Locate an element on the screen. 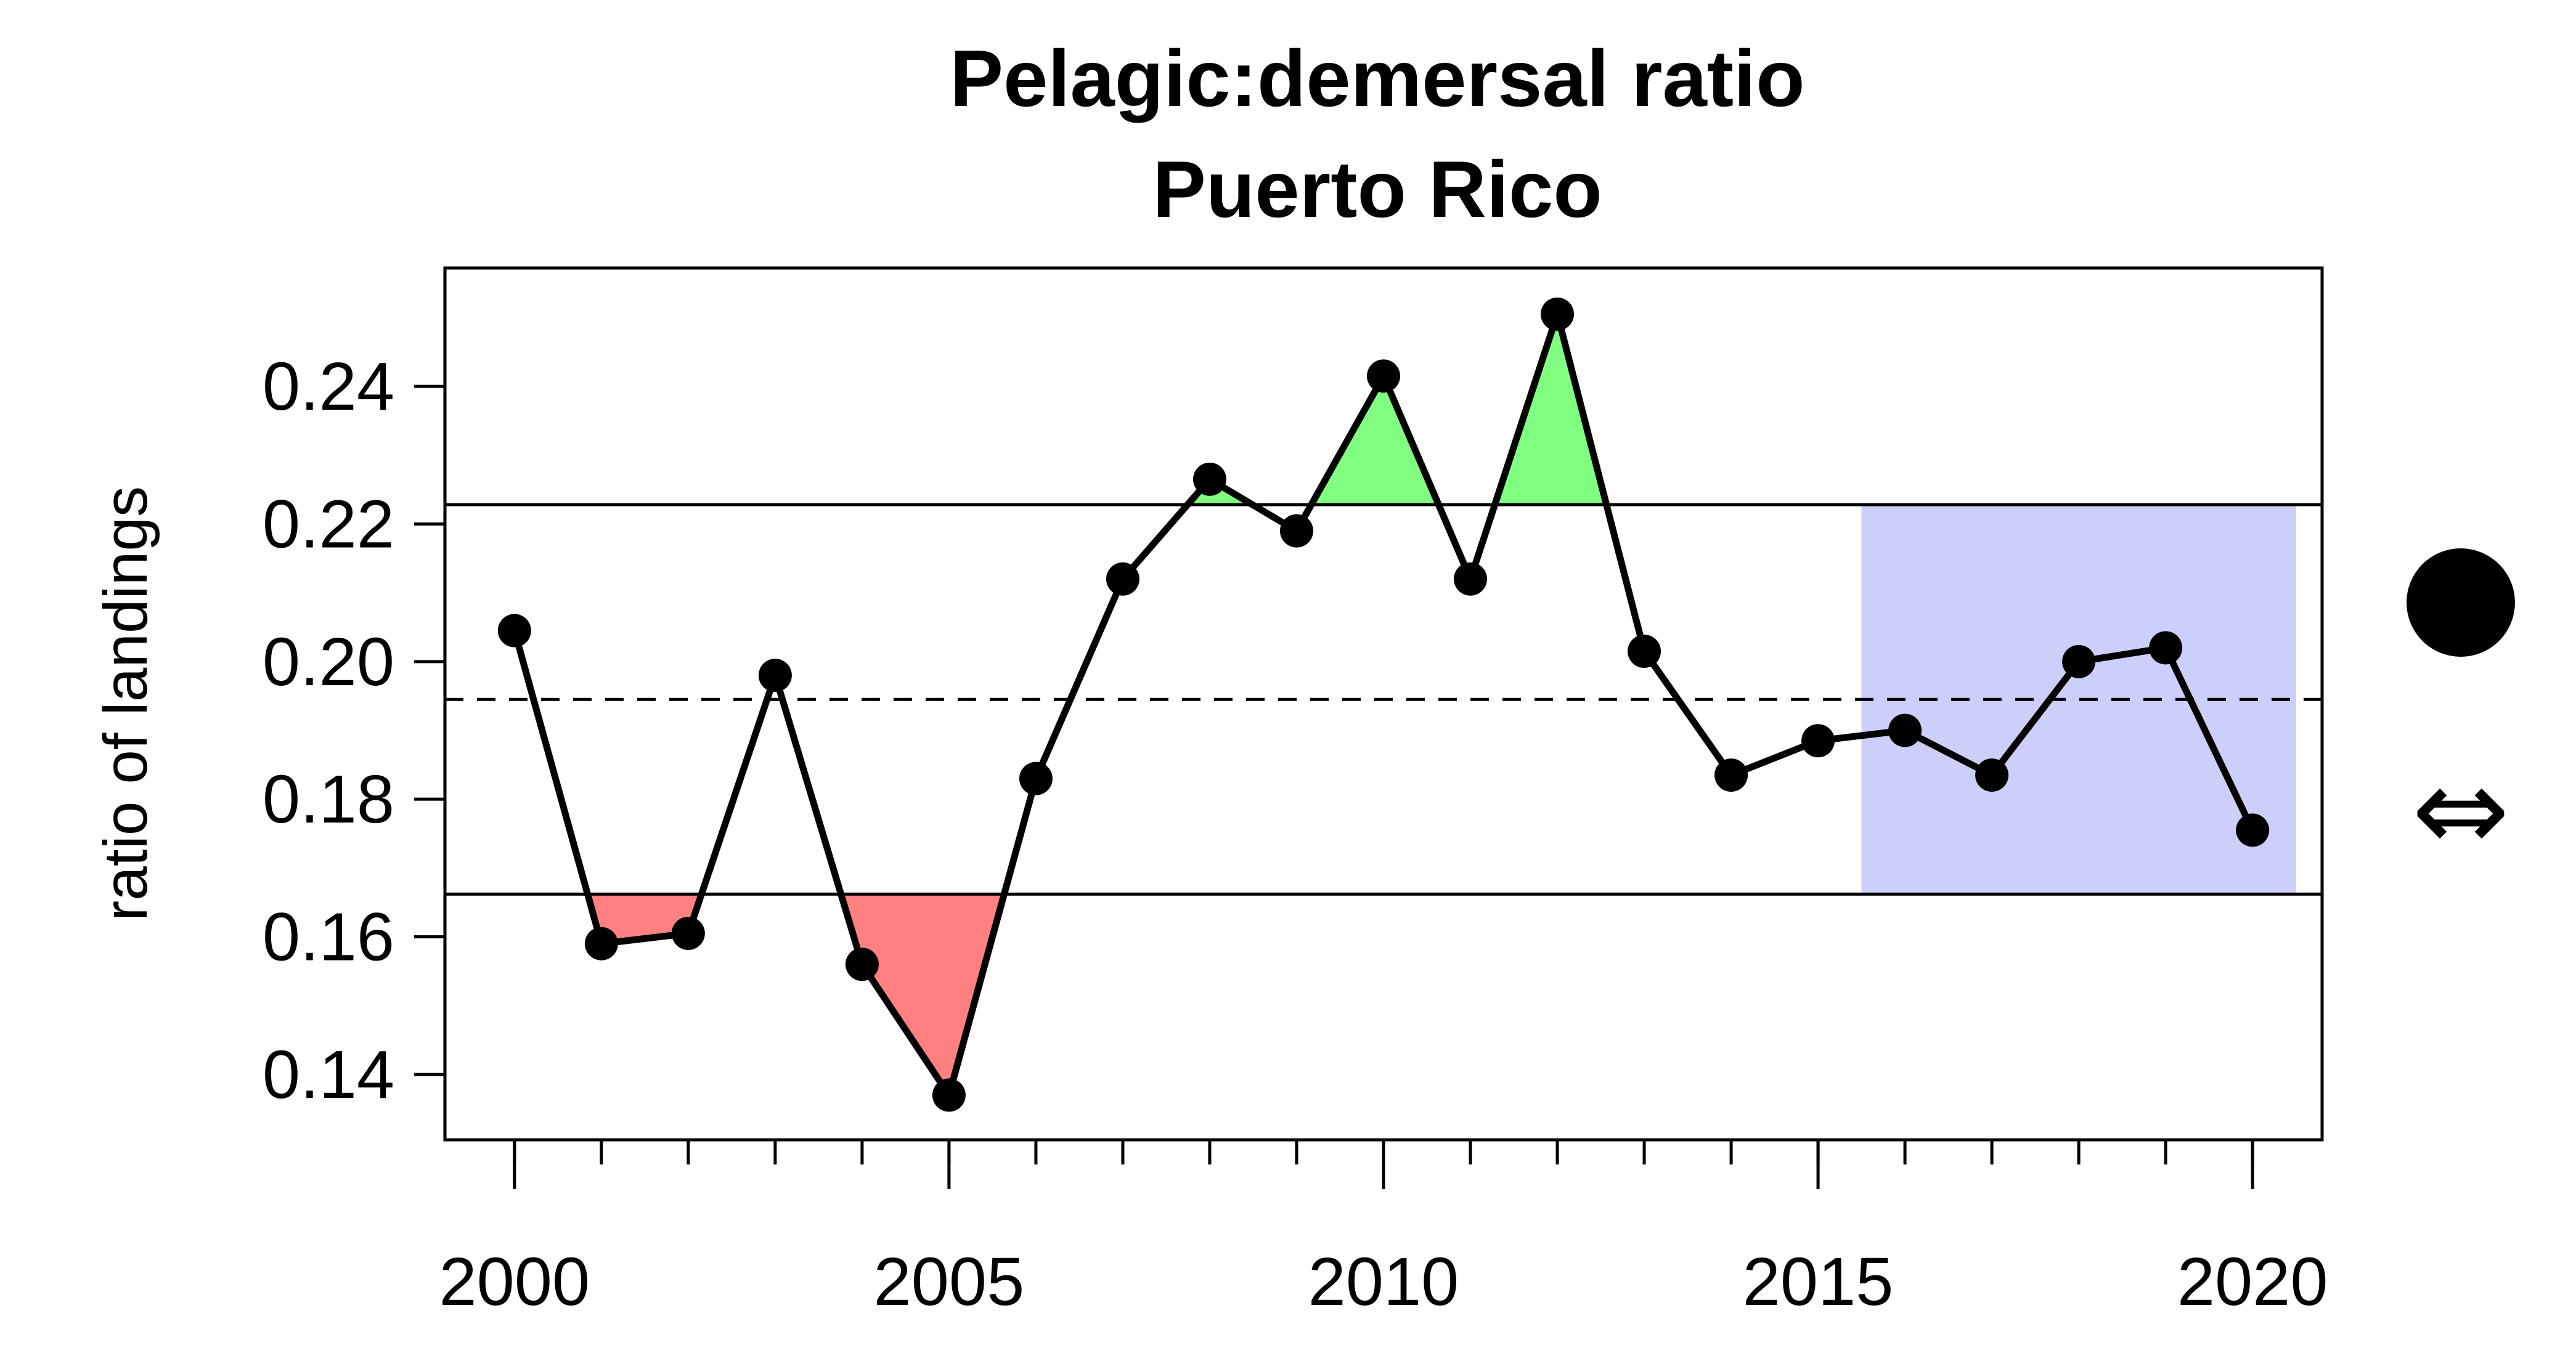  data-point-2005 is located at coordinates (949, 1095).